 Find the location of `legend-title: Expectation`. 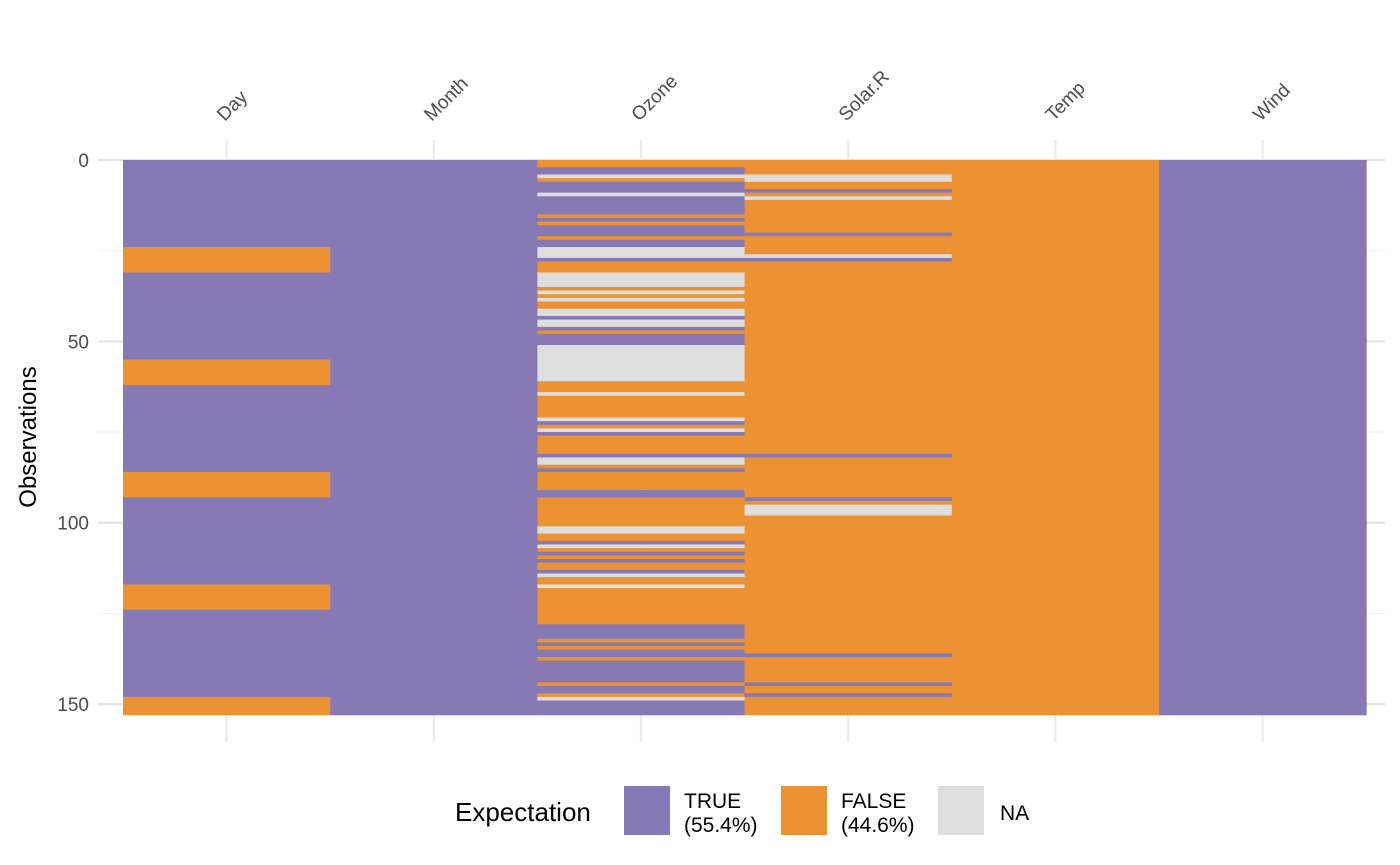

legend-title: Expectation is located at coordinates (523, 812).